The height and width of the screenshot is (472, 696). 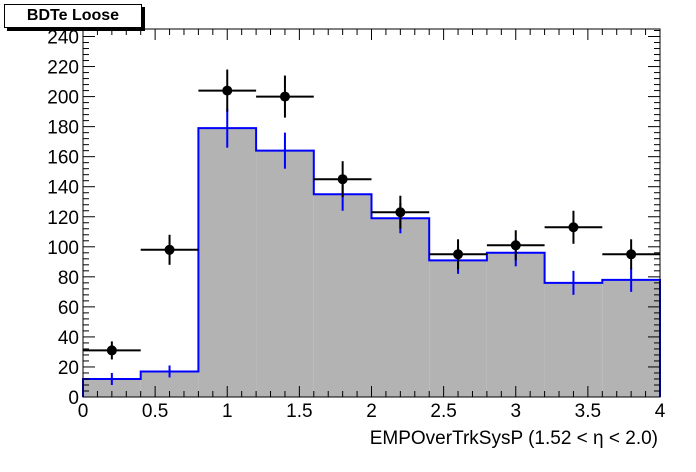 What do you see at coordinates (299, 411) in the screenshot?
I see `x-tick-label: 1.5` at bounding box center [299, 411].